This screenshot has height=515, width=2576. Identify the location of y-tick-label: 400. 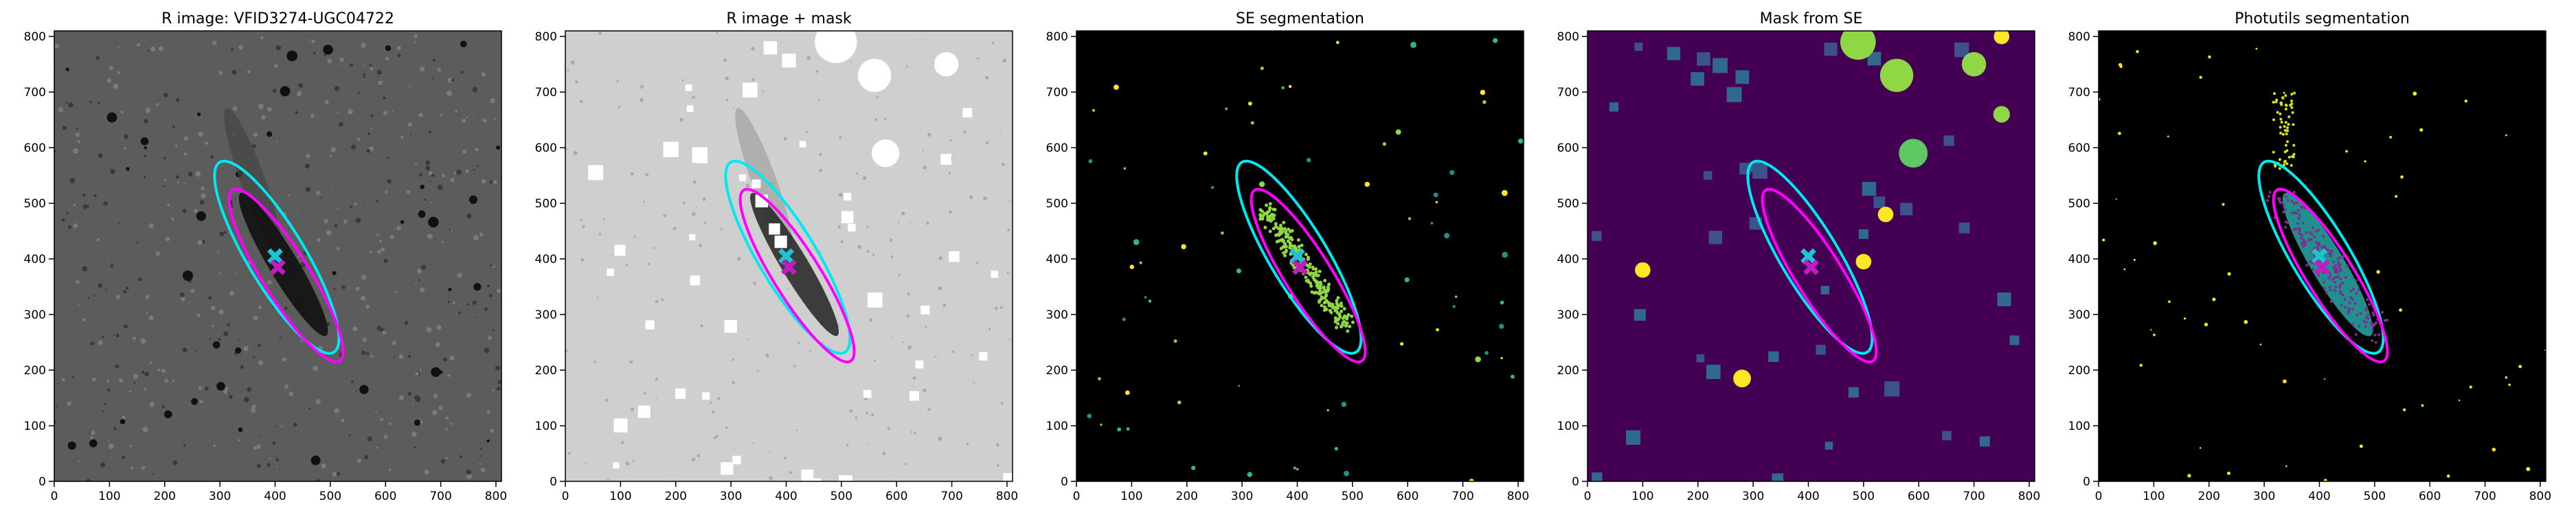
(2079, 259).